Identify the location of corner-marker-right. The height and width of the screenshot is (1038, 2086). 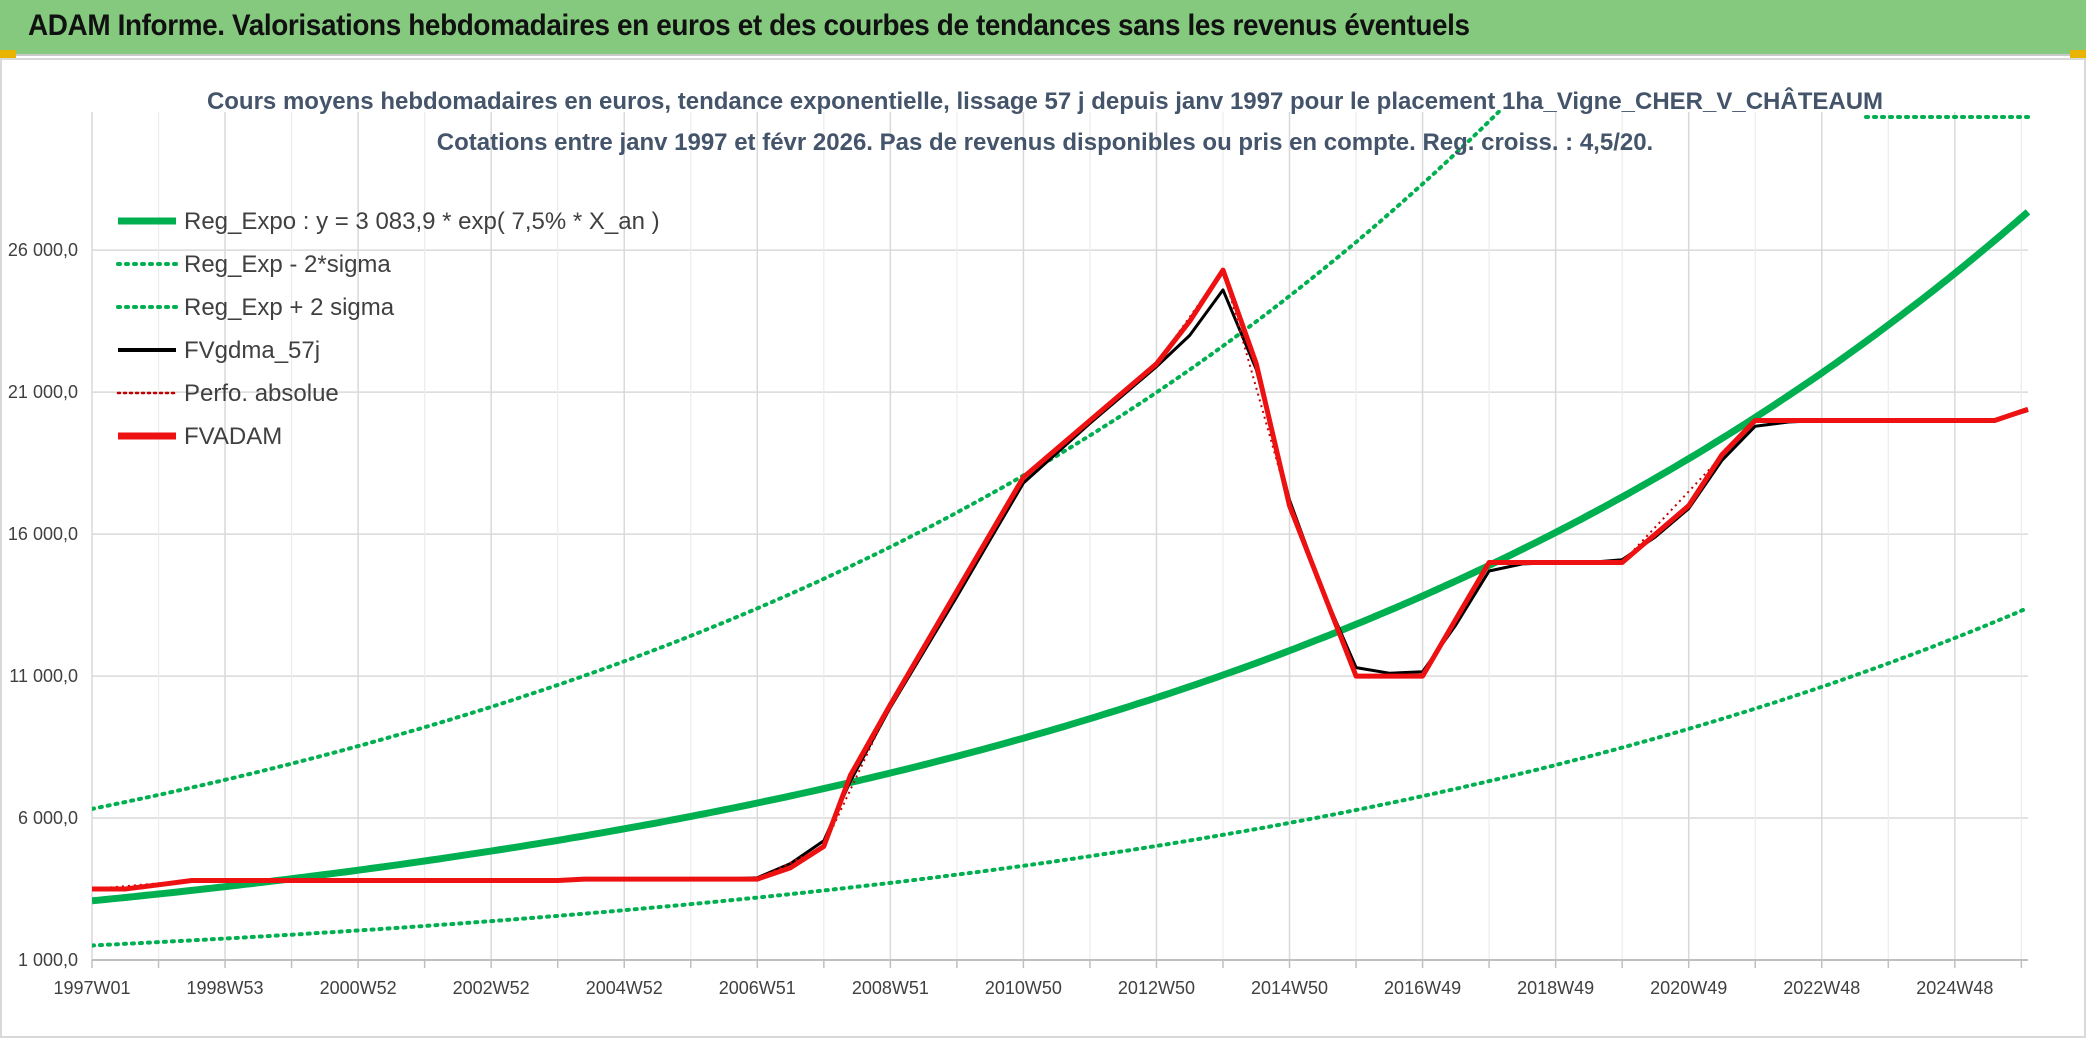
(2078, 54).